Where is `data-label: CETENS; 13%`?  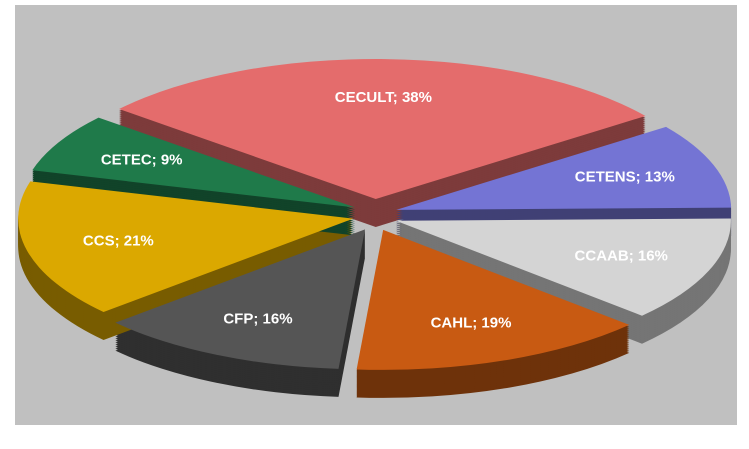 data-label: CETENS; 13% is located at coordinates (625, 177).